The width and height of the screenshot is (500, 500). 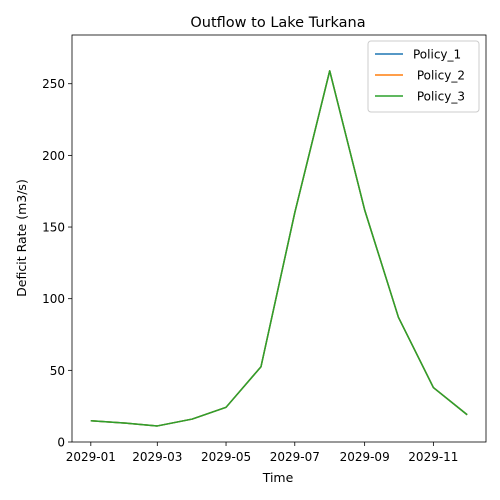 I want to click on x-tick-label: 2029-07, so click(x=295, y=457).